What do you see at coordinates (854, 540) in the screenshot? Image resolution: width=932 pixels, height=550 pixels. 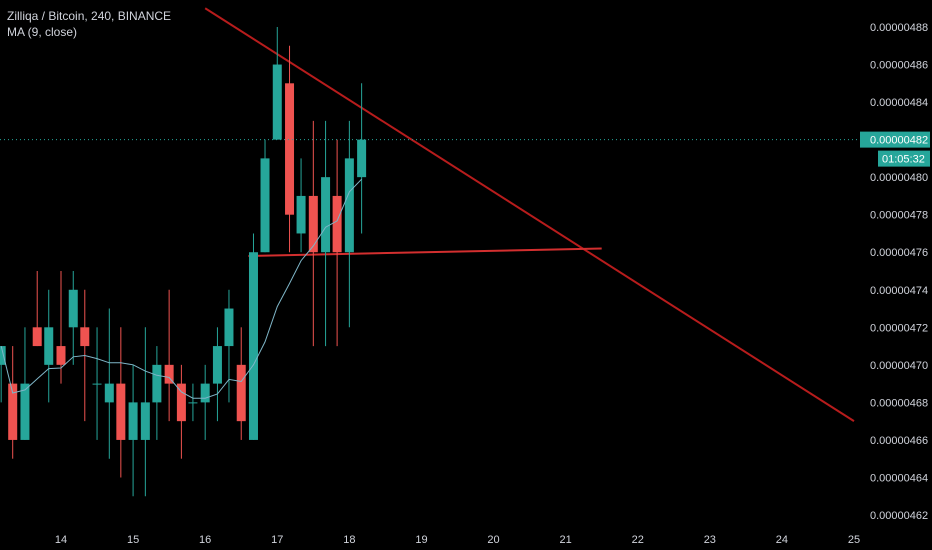 I see `time-tick-label: 25` at bounding box center [854, 540].